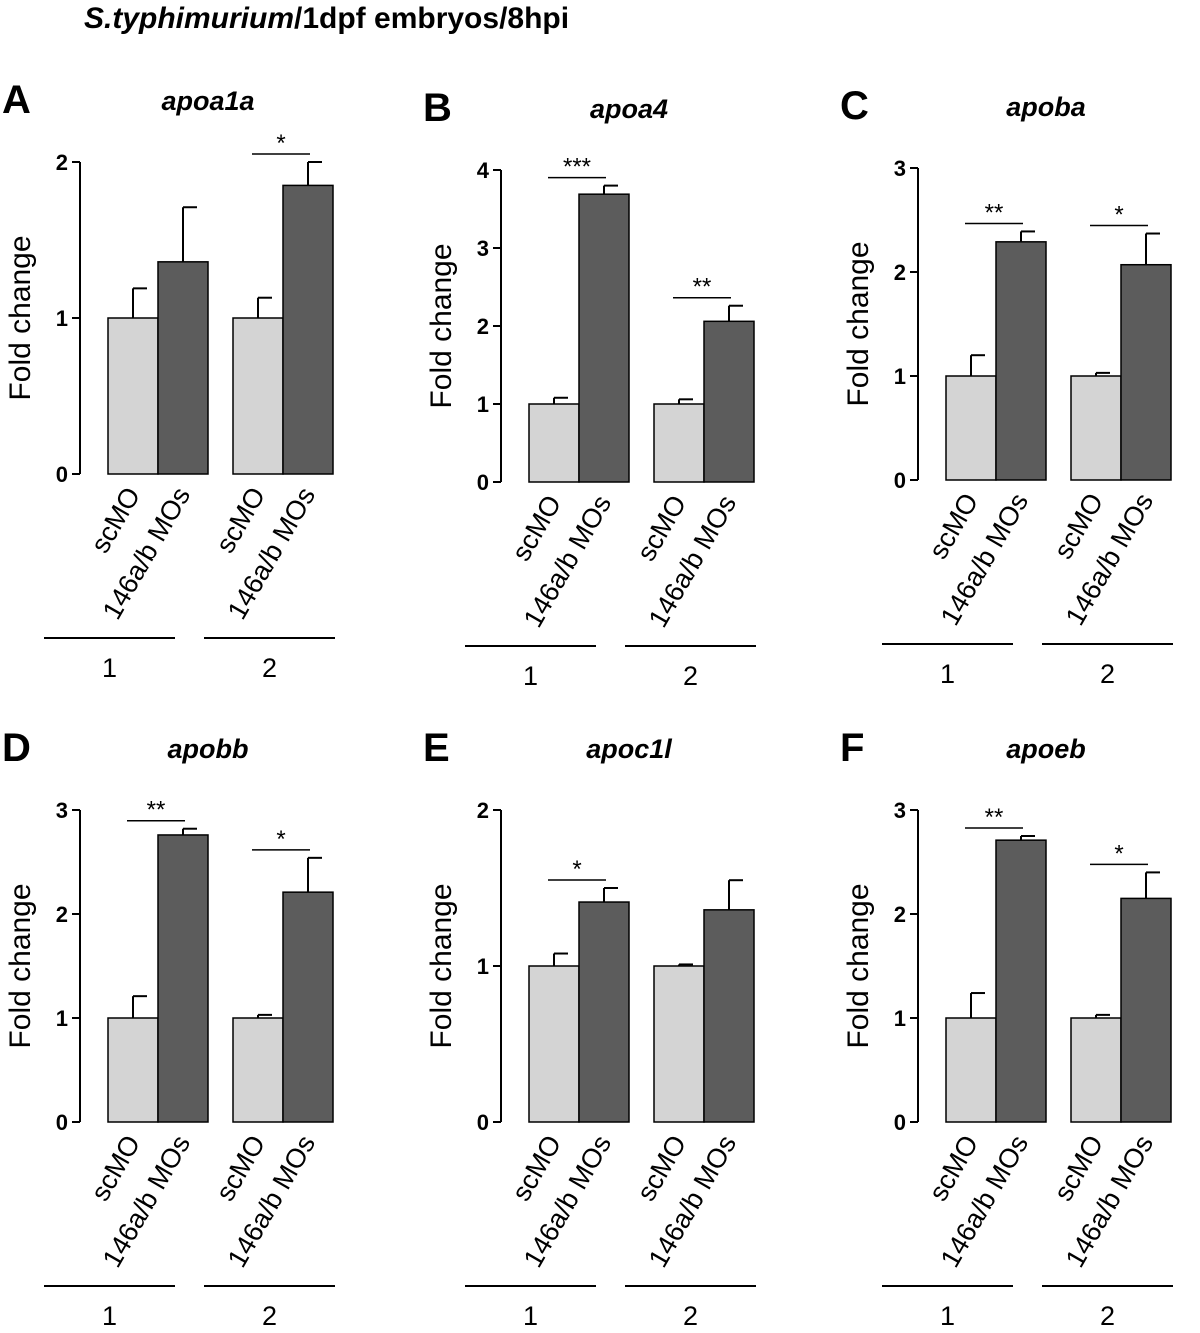 The width and height of the screenshot is (1200, 1333). What do you see at coordinates (189, 18) in the screenshot?
I see `figure-title-organism: S.typhimurium` at bounding box center [189, 18].